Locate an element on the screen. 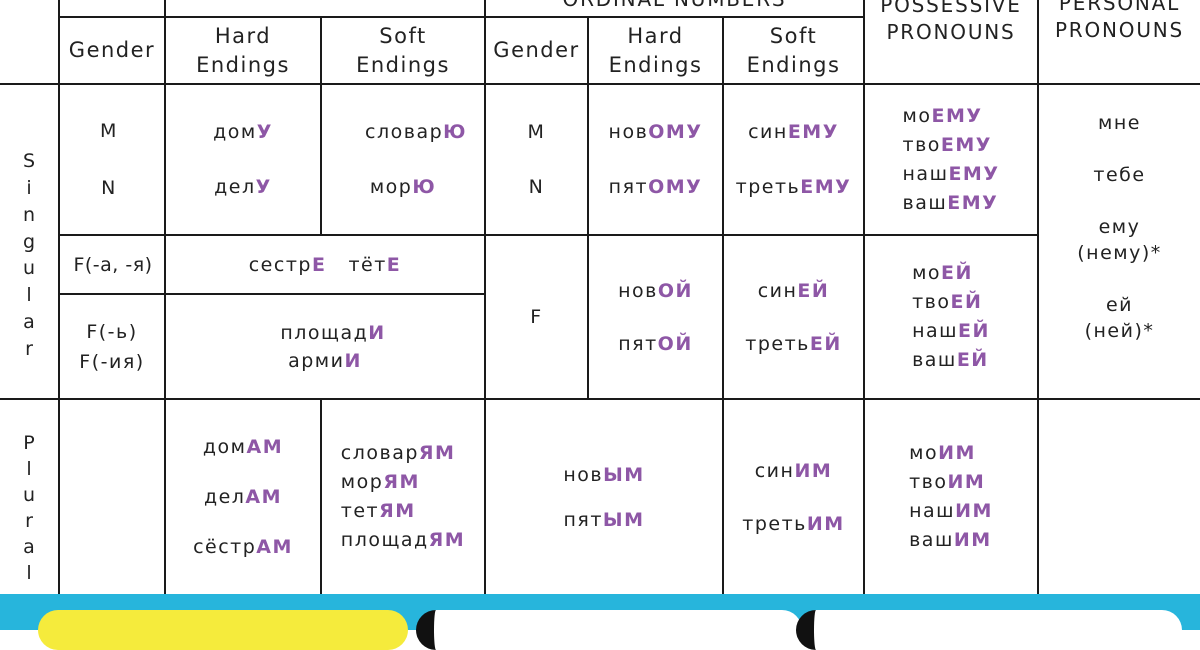 This screenshot has height=650, width=1200. personal-pronoun: тебе is located at coordinates (1119, 175).